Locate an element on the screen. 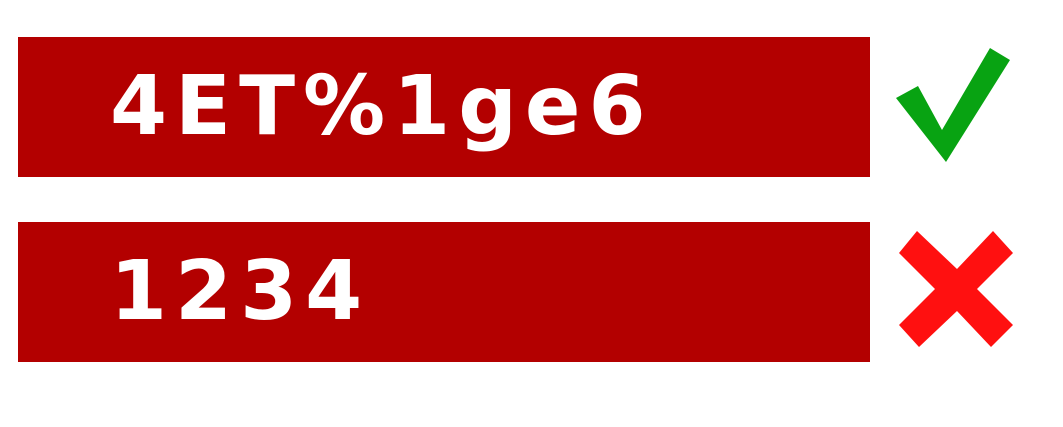 This screenshot has height=427, width=1063. strong-password-text: 4ET%1ge6 is located at coordinates (382, 106).